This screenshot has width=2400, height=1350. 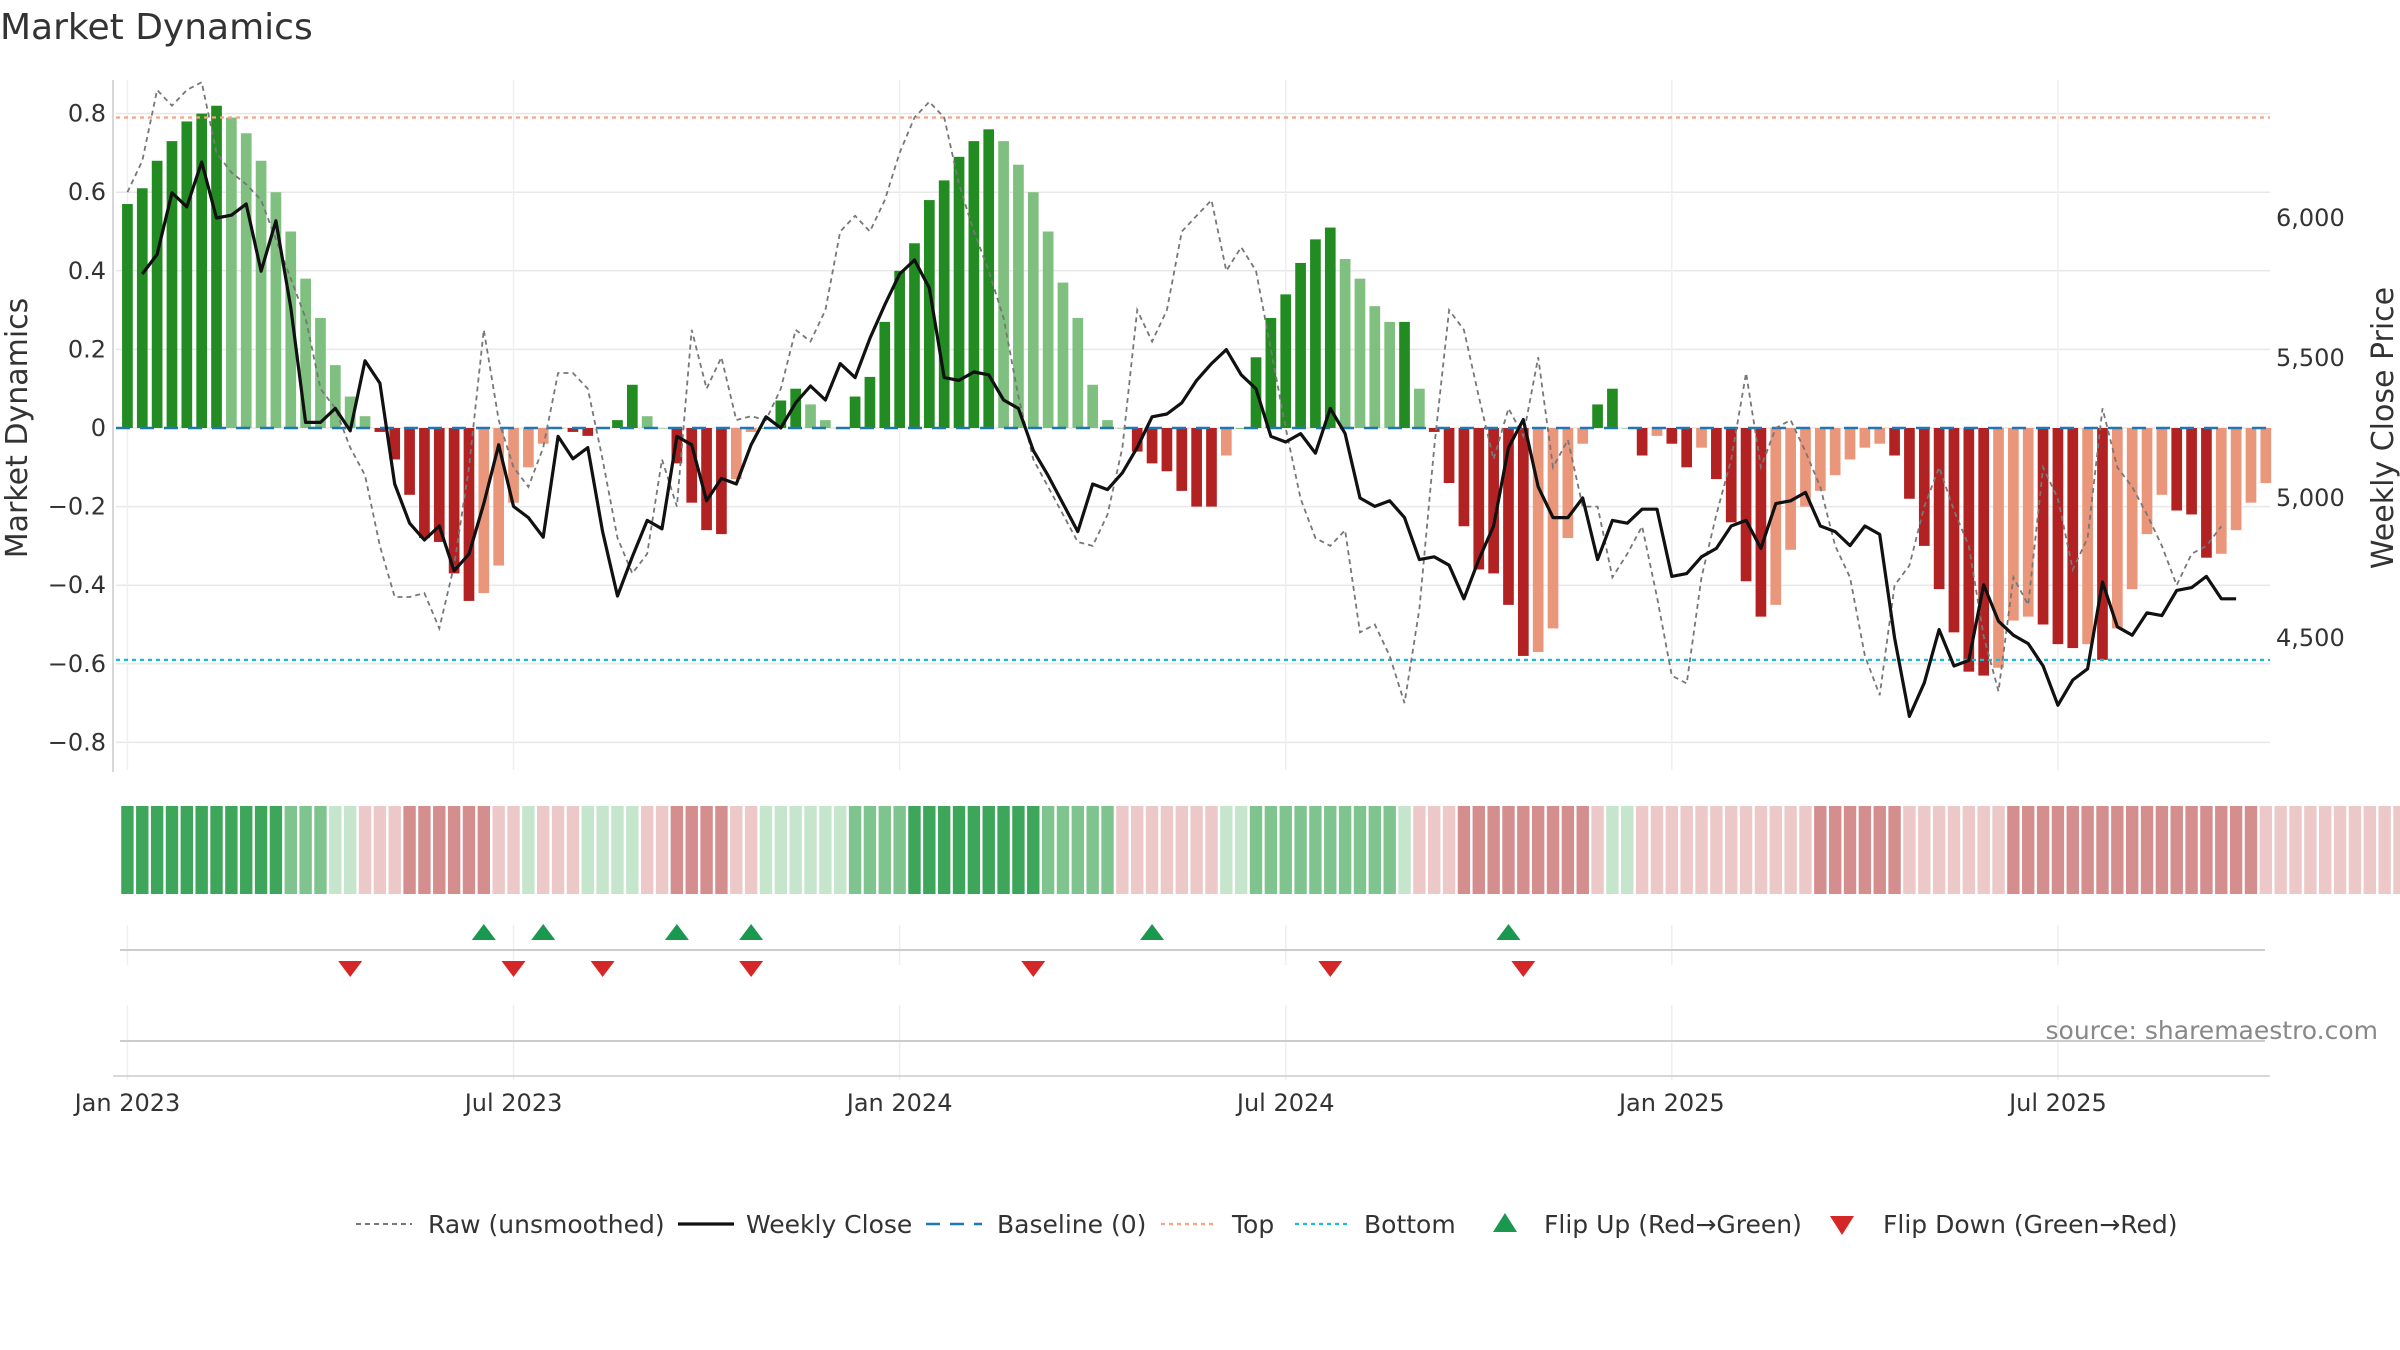 I want to click on left-tick-label: −0.2, so click(x=77, y=507).